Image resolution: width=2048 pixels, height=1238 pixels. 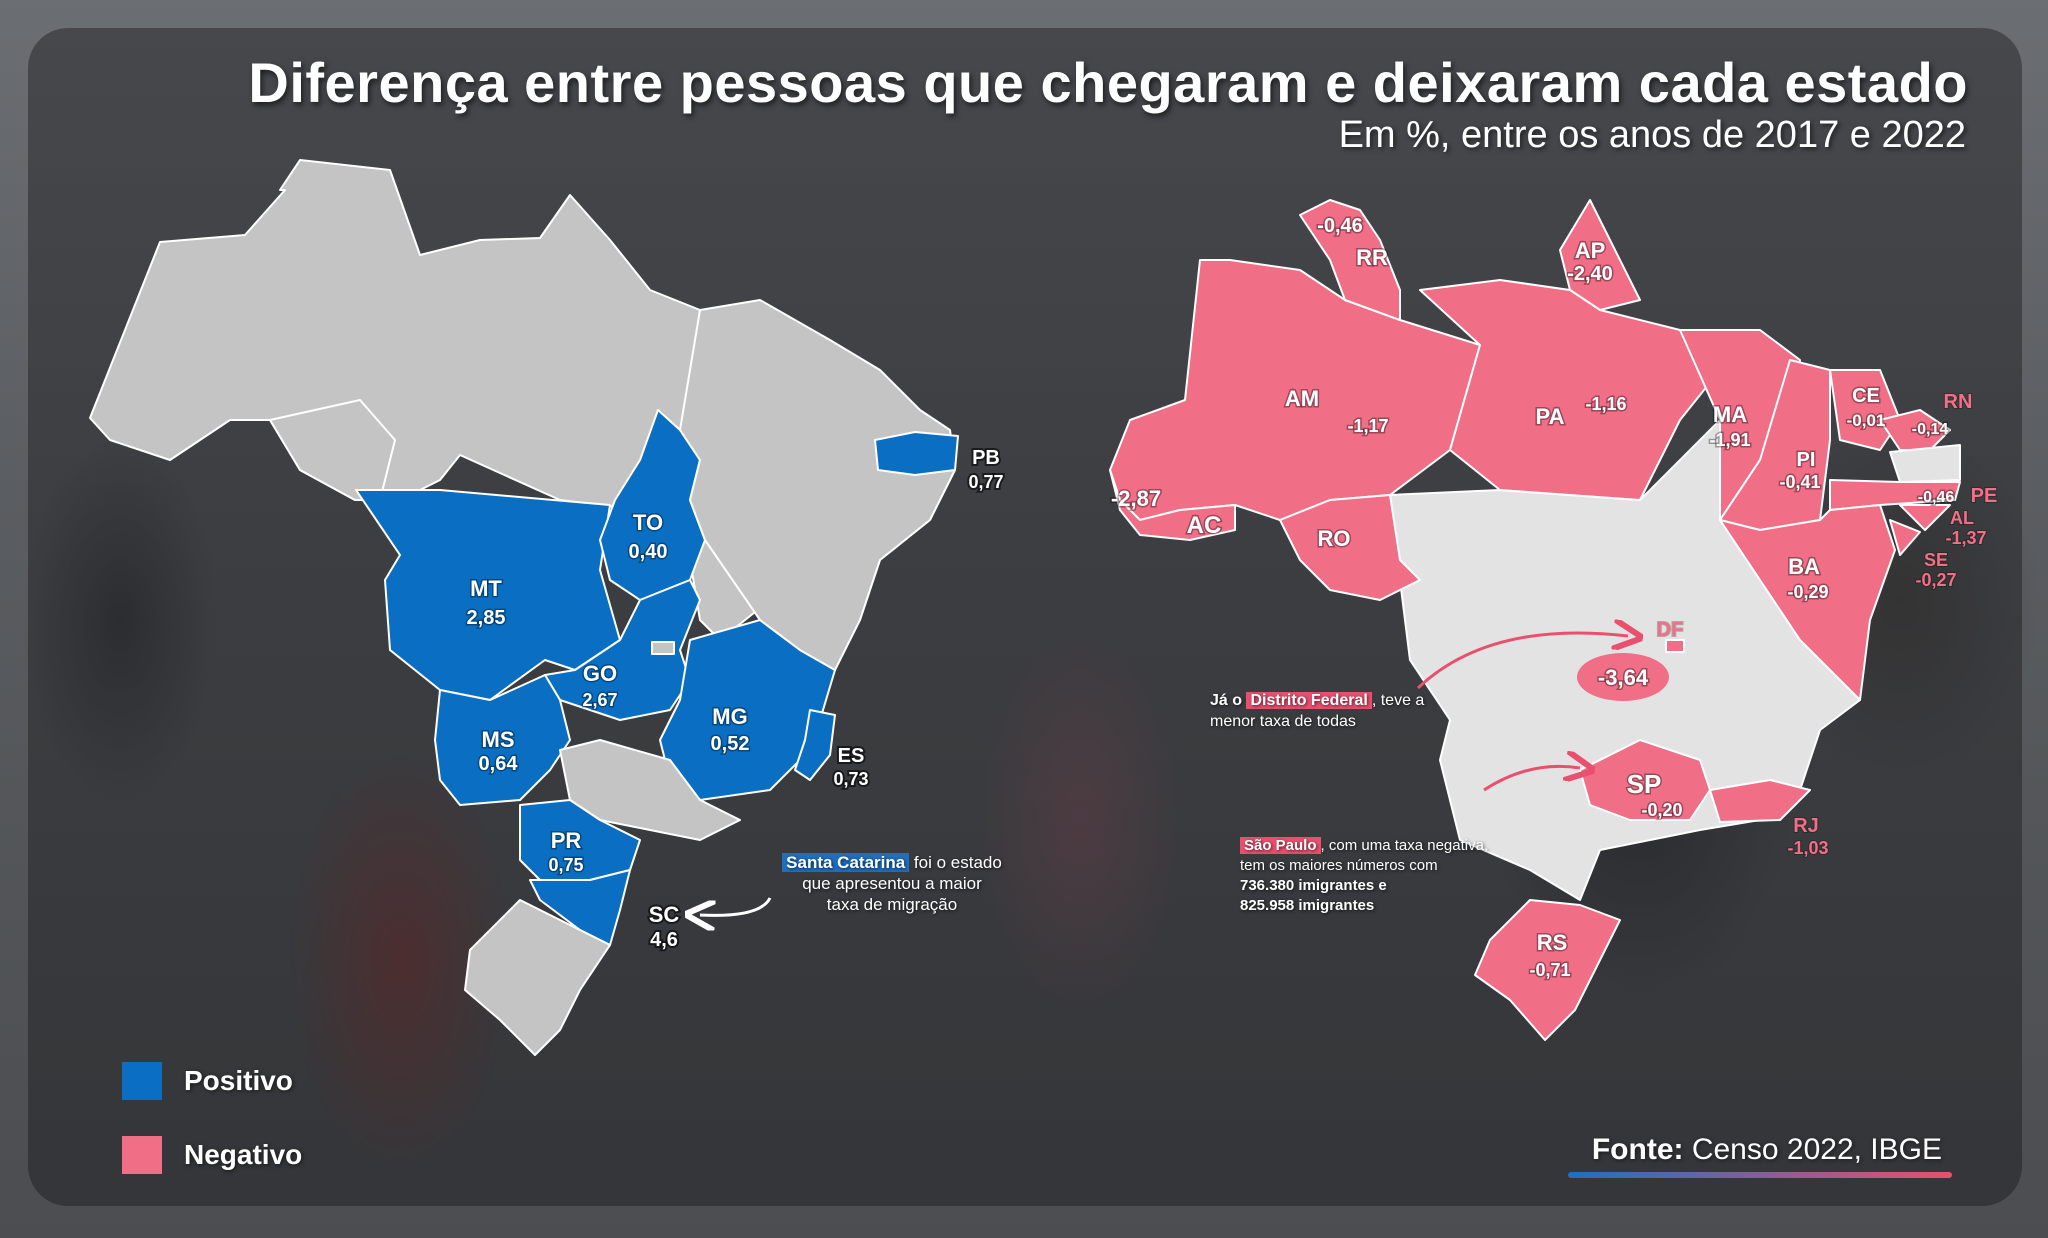 I want to click on label-ro-sigla: RO, so click(x=1334, y=538).